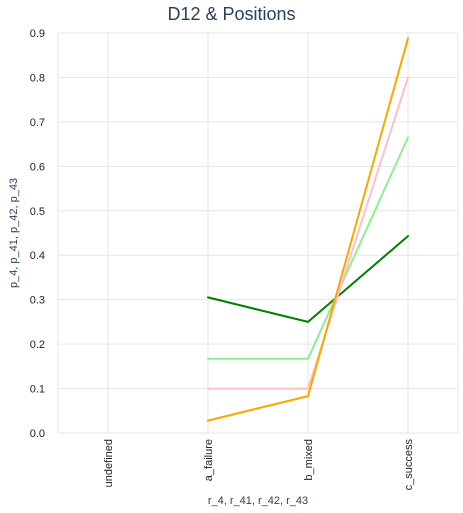 The image size is (463, 513). What do you see at coordinates (309, 460) in the screenshot?
I see `x-tick-label: b_mixed` at bounding box center [309, 460].